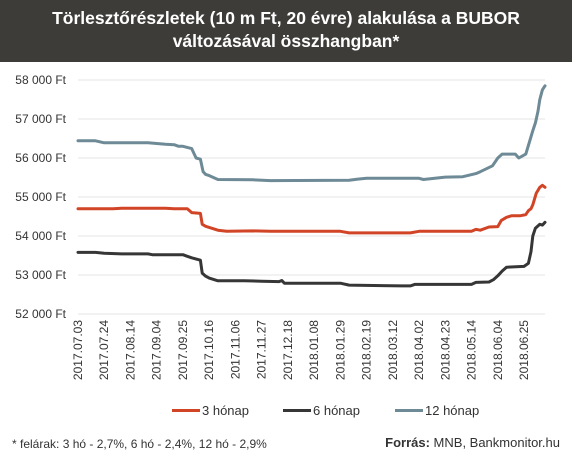 This screenshot has width=572, height=459. I want to click on x-tick-label: 2018.01.29, so click(340, 350).